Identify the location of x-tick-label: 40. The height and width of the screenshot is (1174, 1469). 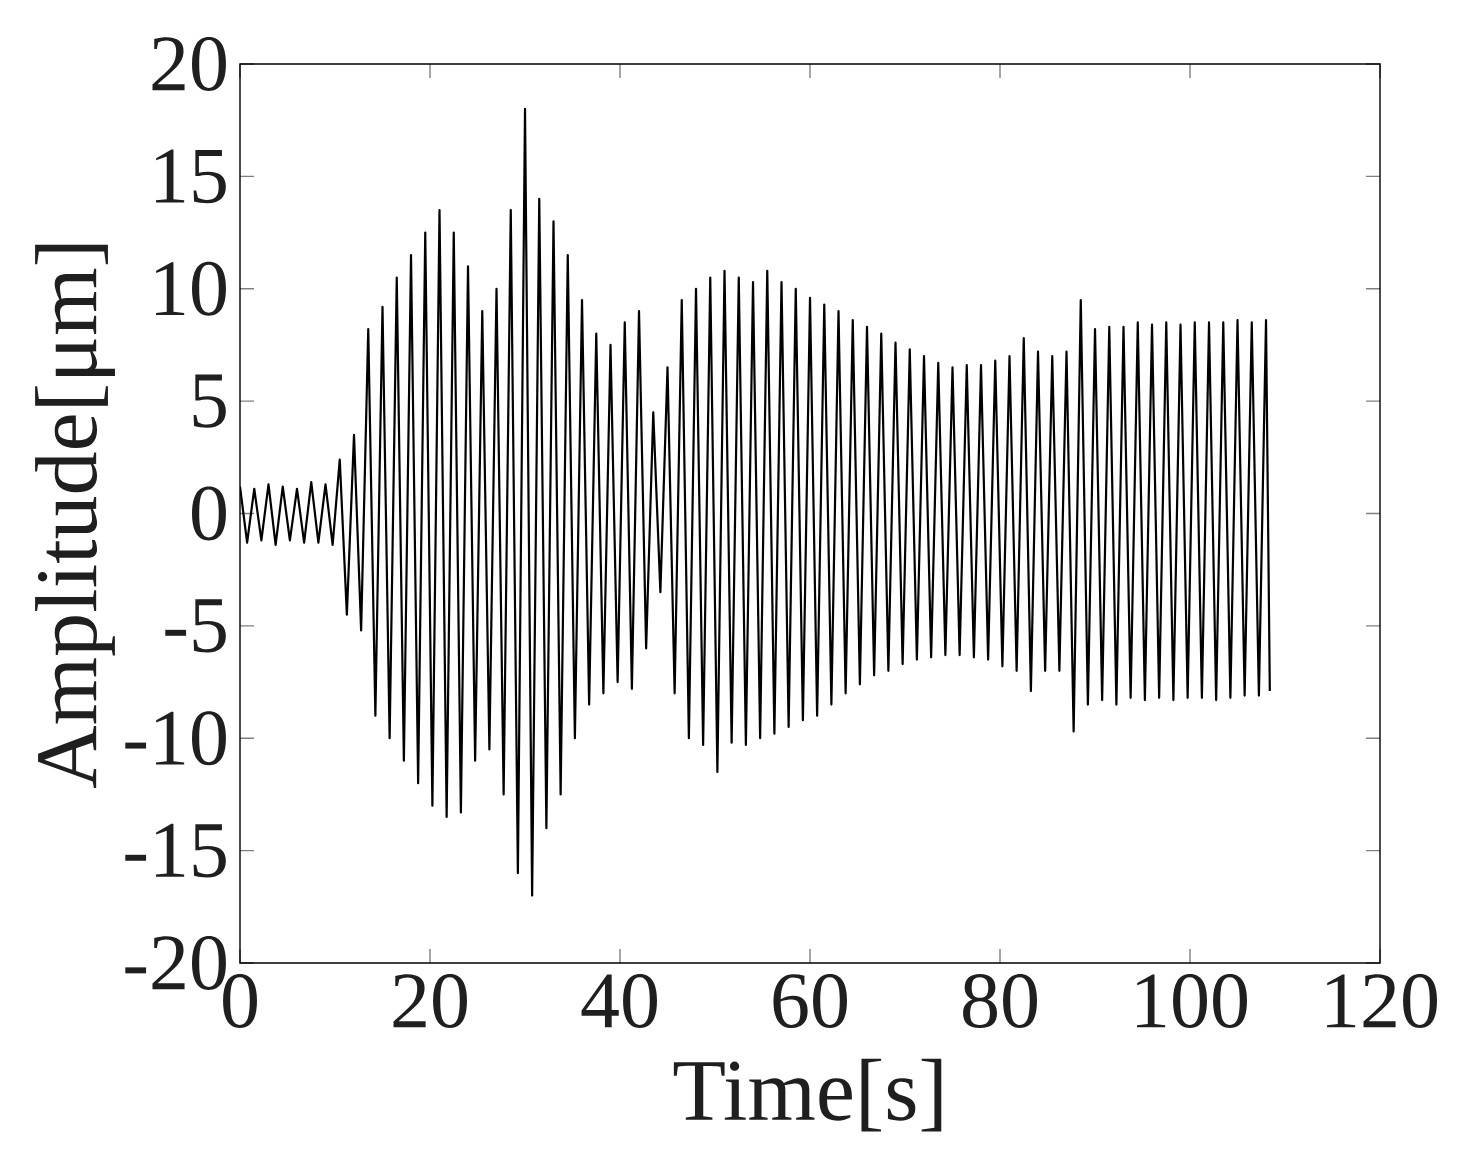
(619, 1001).